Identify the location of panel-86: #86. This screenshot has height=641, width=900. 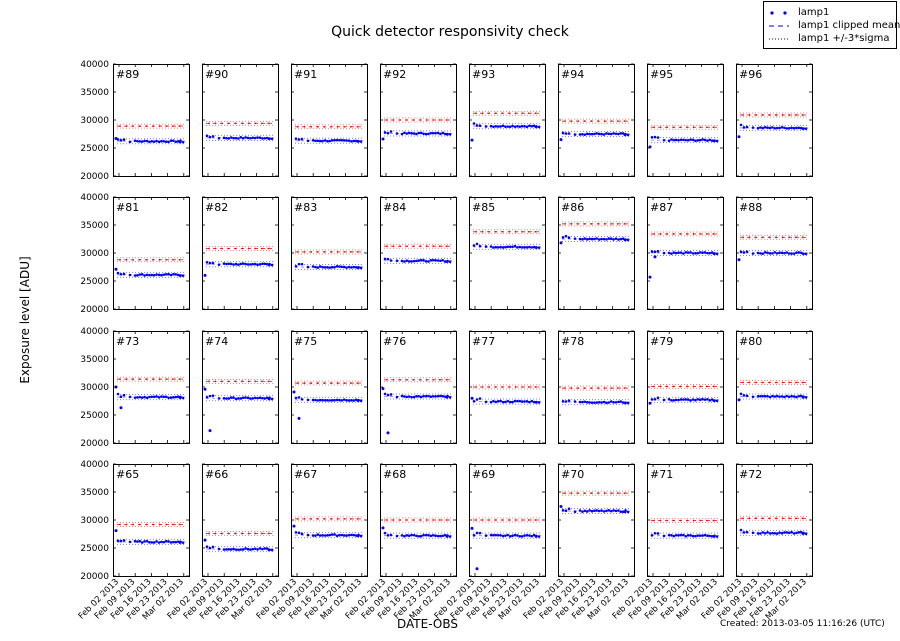
(596, 253).